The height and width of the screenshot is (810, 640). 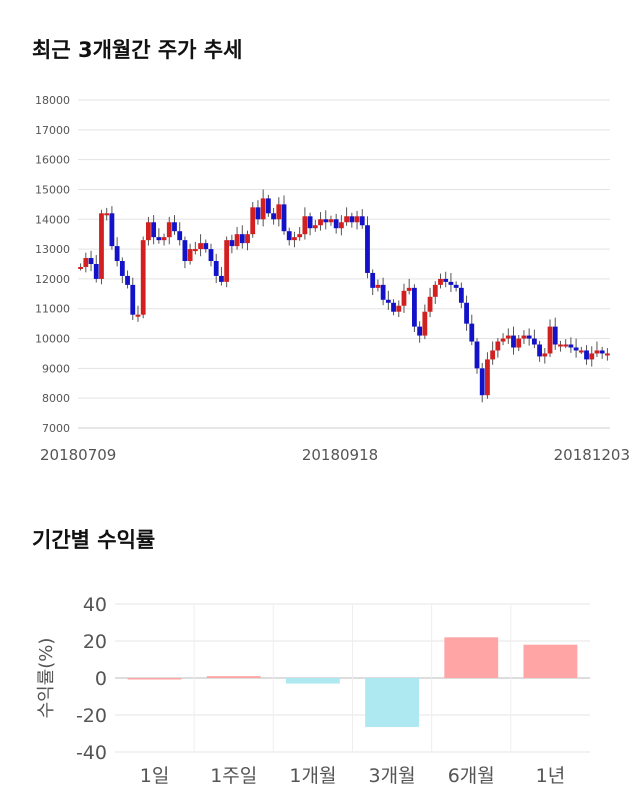 What do you see at coordinates (52, 339) in the screenshot?
I see `price-y-tick-label: 10000` at bounding box center [52, 339].